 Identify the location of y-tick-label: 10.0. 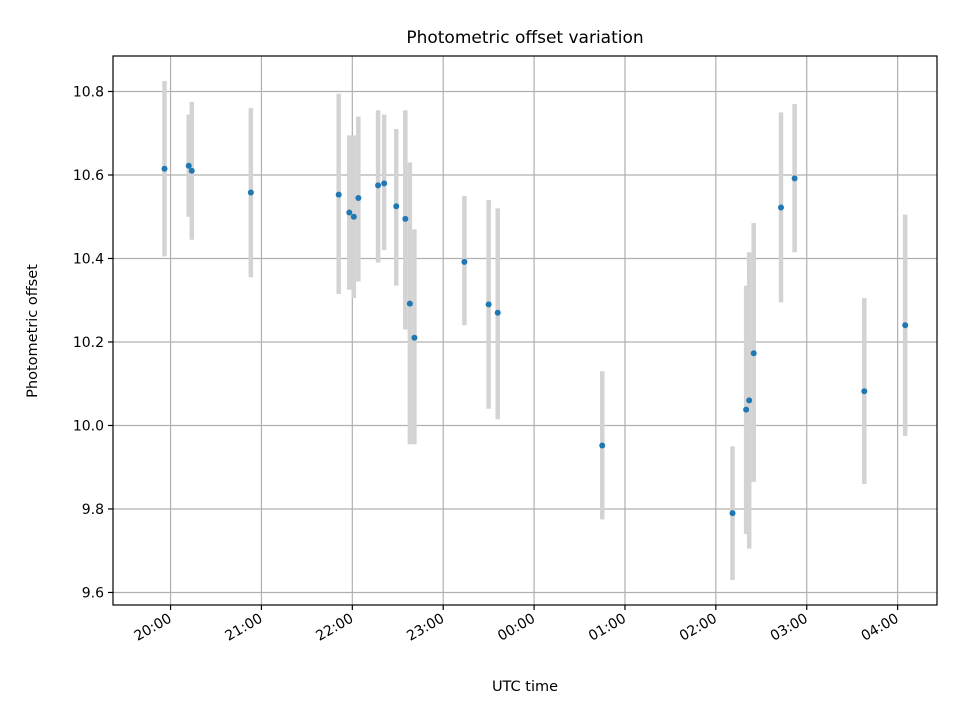
(88, 426).